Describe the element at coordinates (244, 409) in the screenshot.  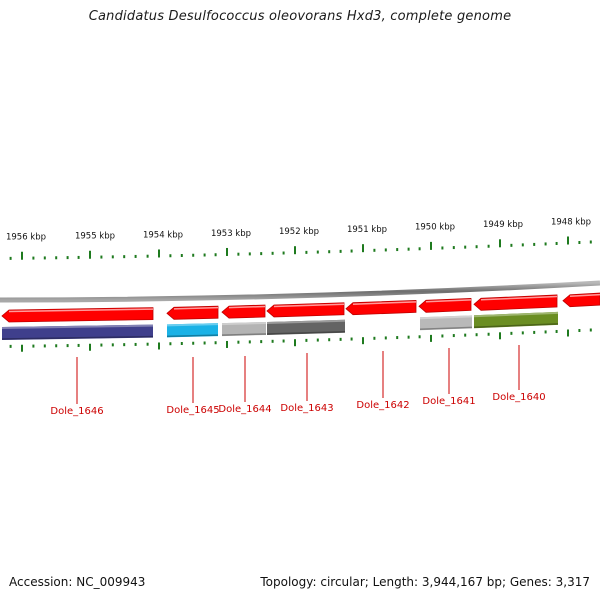
I see `locus-label: Dole_1644` at that location.